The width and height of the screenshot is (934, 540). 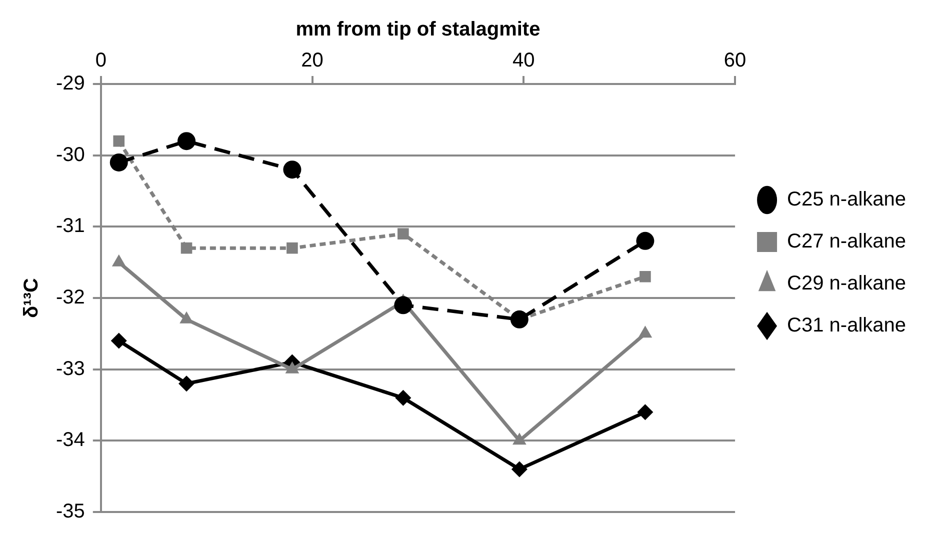 What do you see at coordinates (523, 61) in the screenshot?
I see `x-tick-label: 40` at bounding box center [523, 61].